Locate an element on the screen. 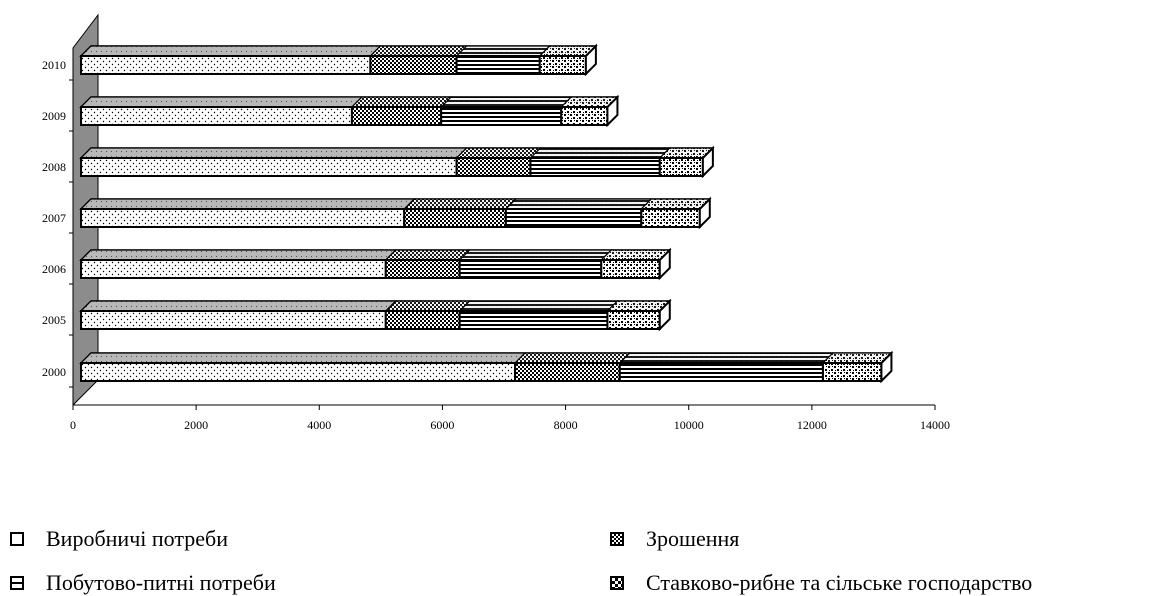  x-tick-label: 10000 is located at coordinates (689, 425).